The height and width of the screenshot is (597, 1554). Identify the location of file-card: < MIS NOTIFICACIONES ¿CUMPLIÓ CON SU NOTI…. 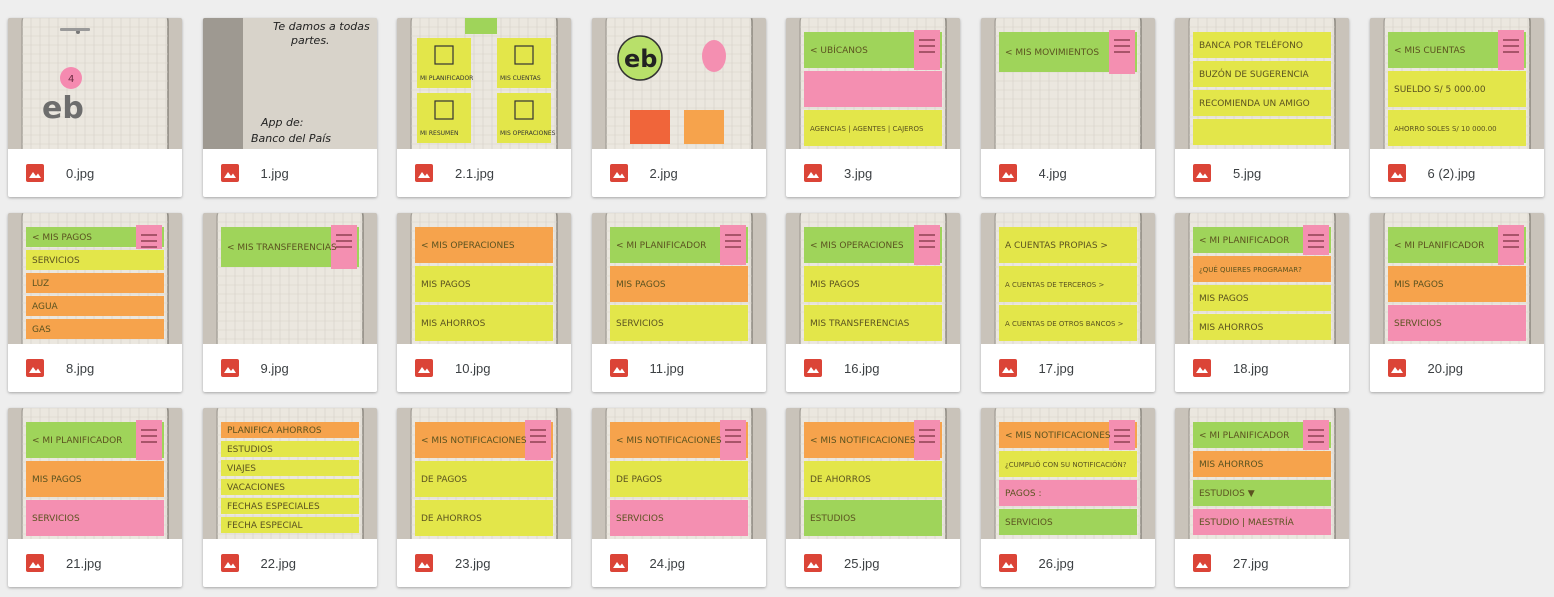
(1067, 497).